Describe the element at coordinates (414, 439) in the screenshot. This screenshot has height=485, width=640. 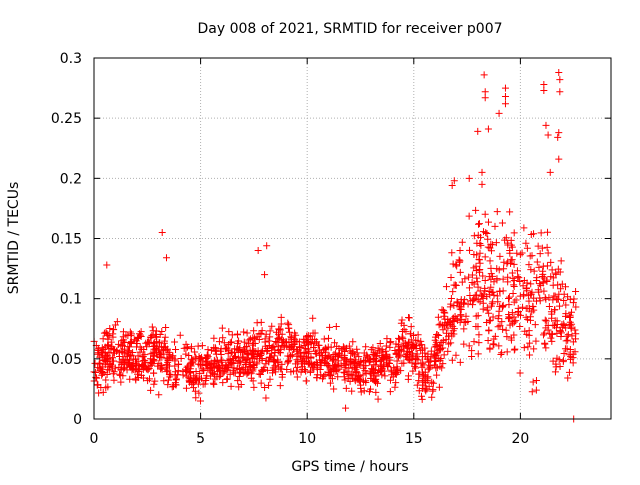
I see `x-tick-label: 15` at that location.